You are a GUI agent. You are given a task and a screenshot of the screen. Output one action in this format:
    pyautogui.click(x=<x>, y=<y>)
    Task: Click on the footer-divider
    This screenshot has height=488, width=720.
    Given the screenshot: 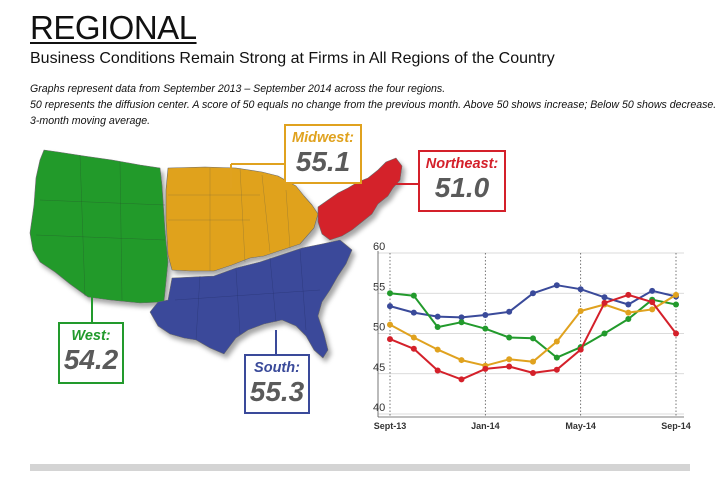 What is the action you would take?
    pyautogui.click(x=360, y=467)
    